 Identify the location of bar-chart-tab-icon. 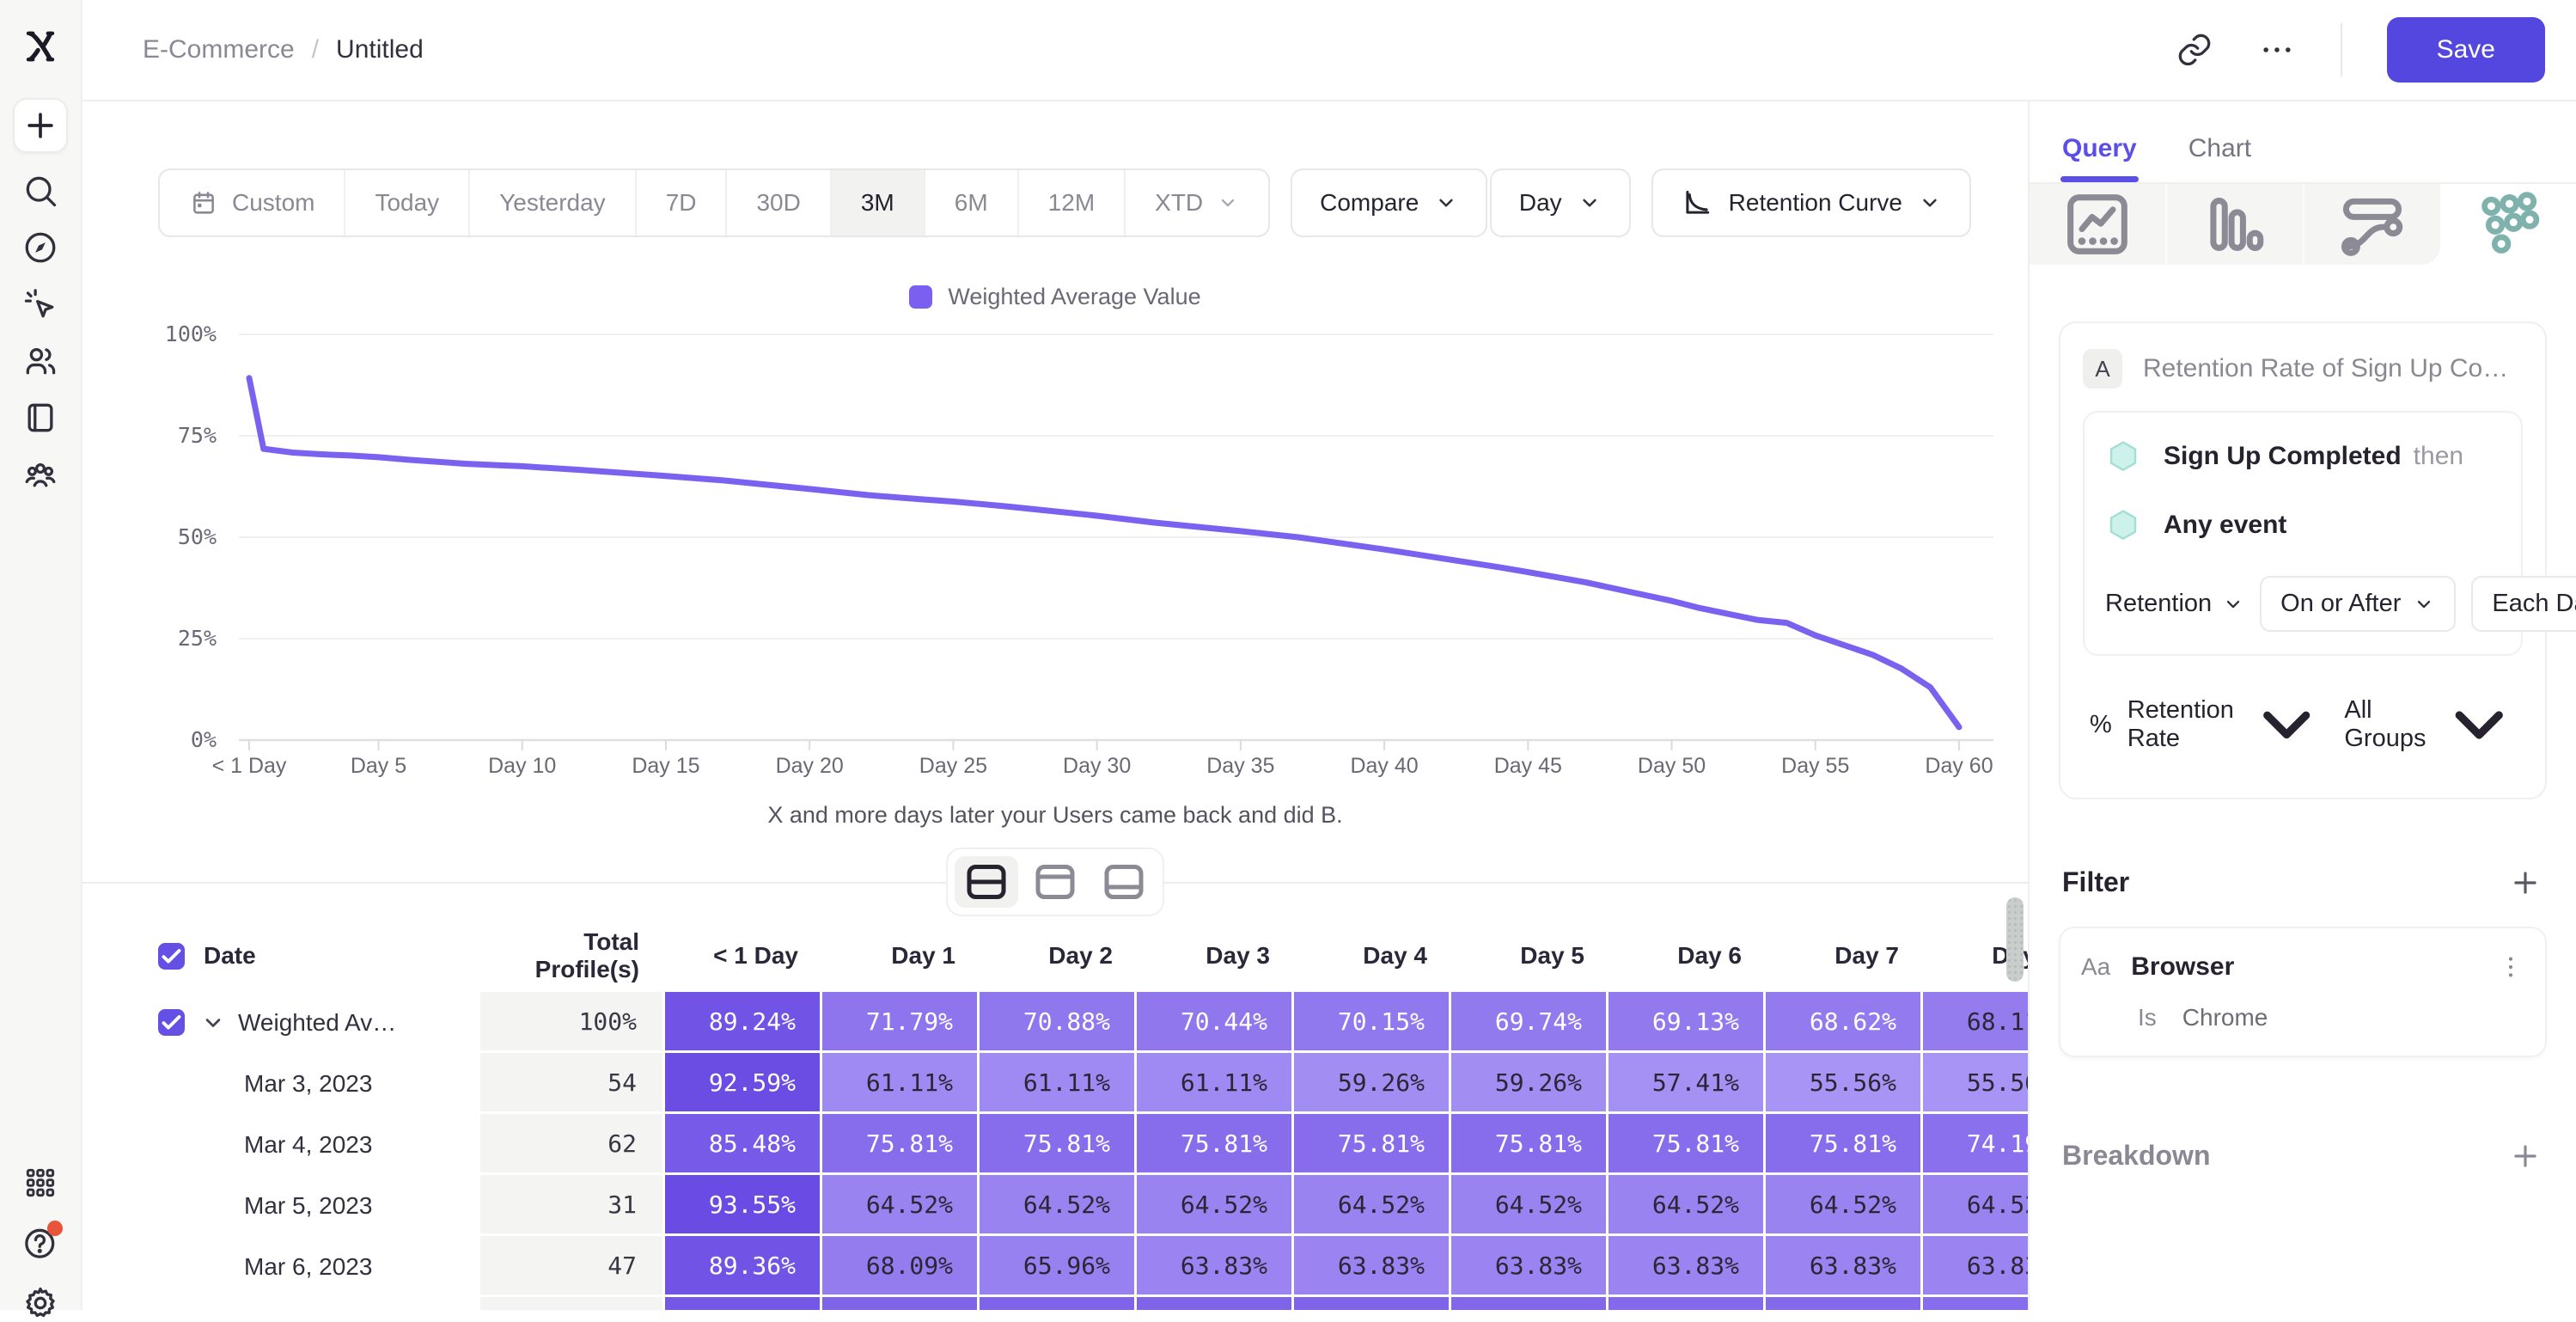
(2234, 225).